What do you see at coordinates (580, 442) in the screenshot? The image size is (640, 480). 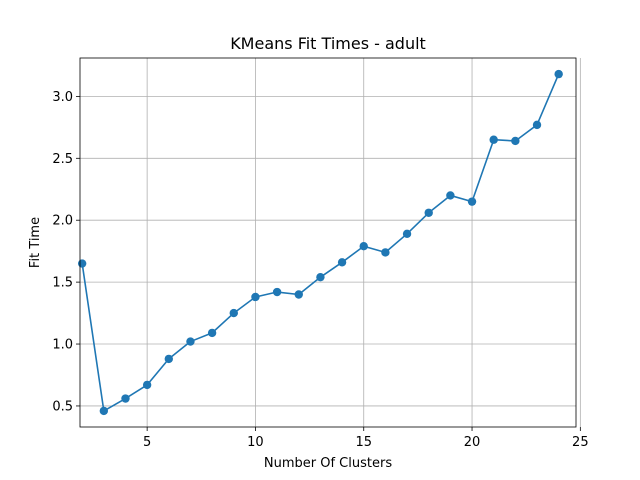 I see `x-tick-label: 25` at bounding box center [580, 442].